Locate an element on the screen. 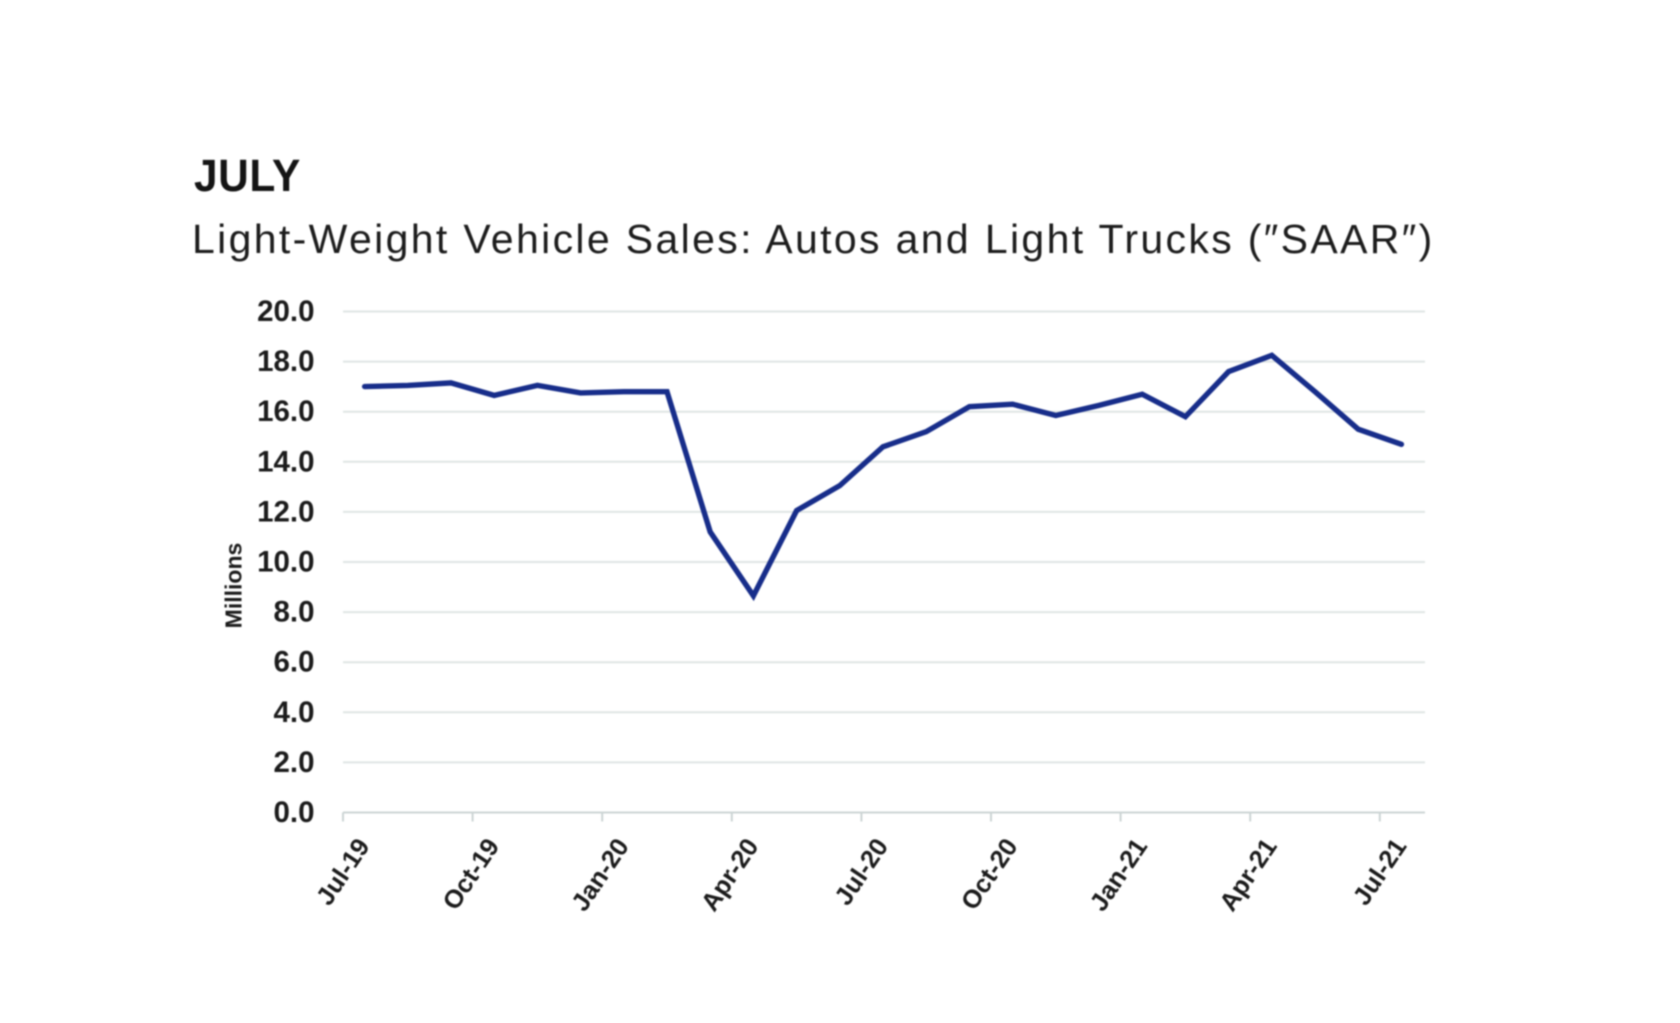 The height and width of the screenshot is (1023, 1680). svg-text: Apr-21 is located at coordinates (1248, 875).